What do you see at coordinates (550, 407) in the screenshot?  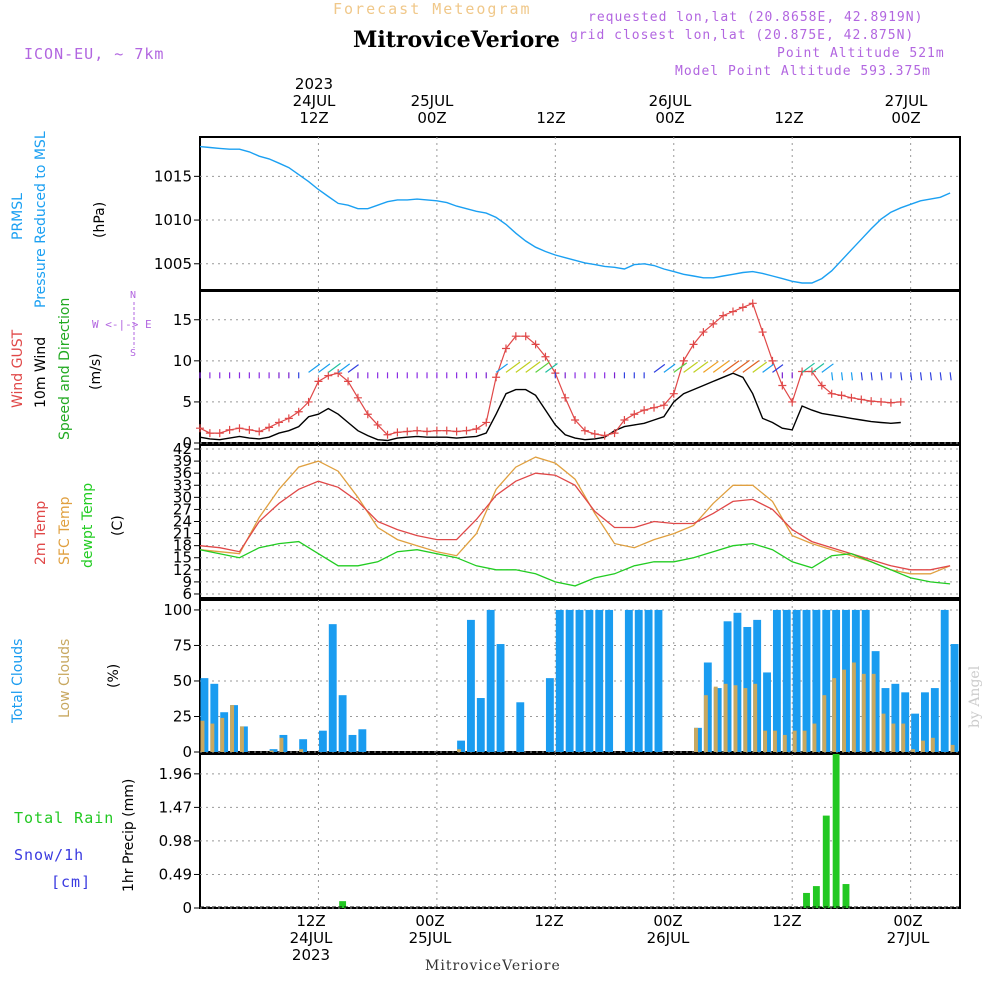 I see `wind10-line` at bounding box center [550, 407].